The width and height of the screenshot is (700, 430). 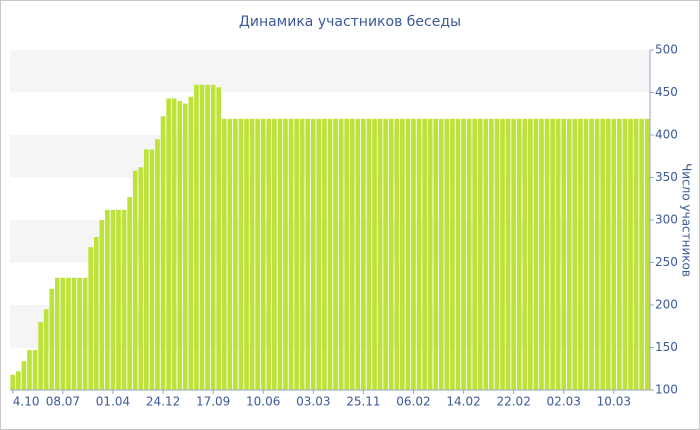 What do you see at coordinates (413, 402) in the screenshot?
I see `x-tick-label: 06.02` at bounding box center [413, 402].